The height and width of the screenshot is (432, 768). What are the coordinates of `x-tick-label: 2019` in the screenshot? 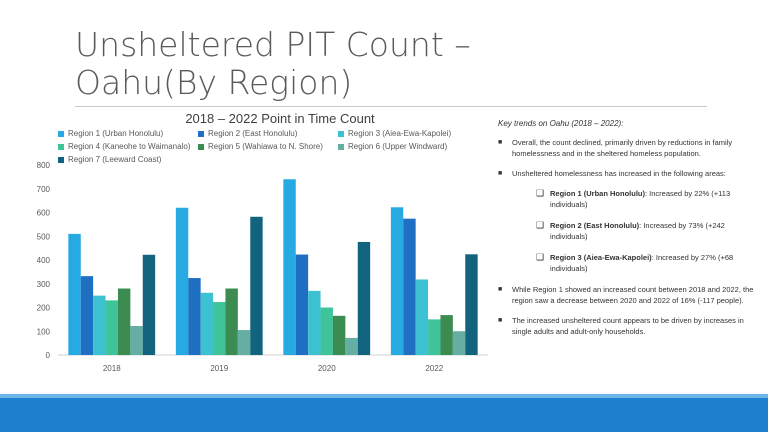 It's located at (219, 368).